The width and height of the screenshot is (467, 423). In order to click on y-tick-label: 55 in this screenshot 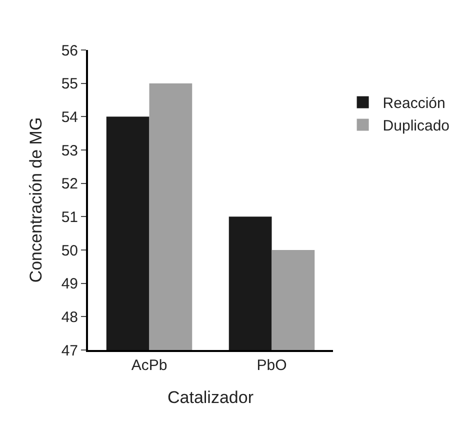, I will do `click(69, 84)`.